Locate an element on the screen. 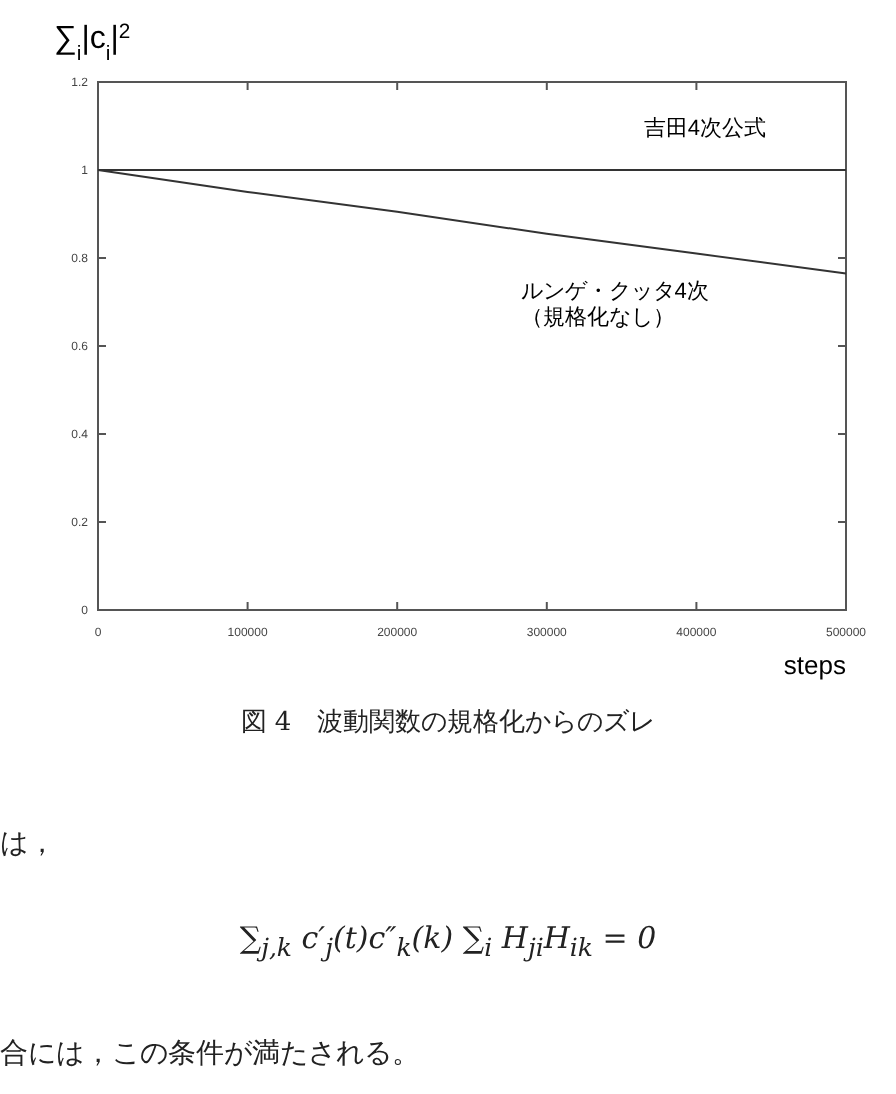 This screenshot has width=896, height=1094. series-label: 吉田4次公式 is located at coordinates (704, 127).